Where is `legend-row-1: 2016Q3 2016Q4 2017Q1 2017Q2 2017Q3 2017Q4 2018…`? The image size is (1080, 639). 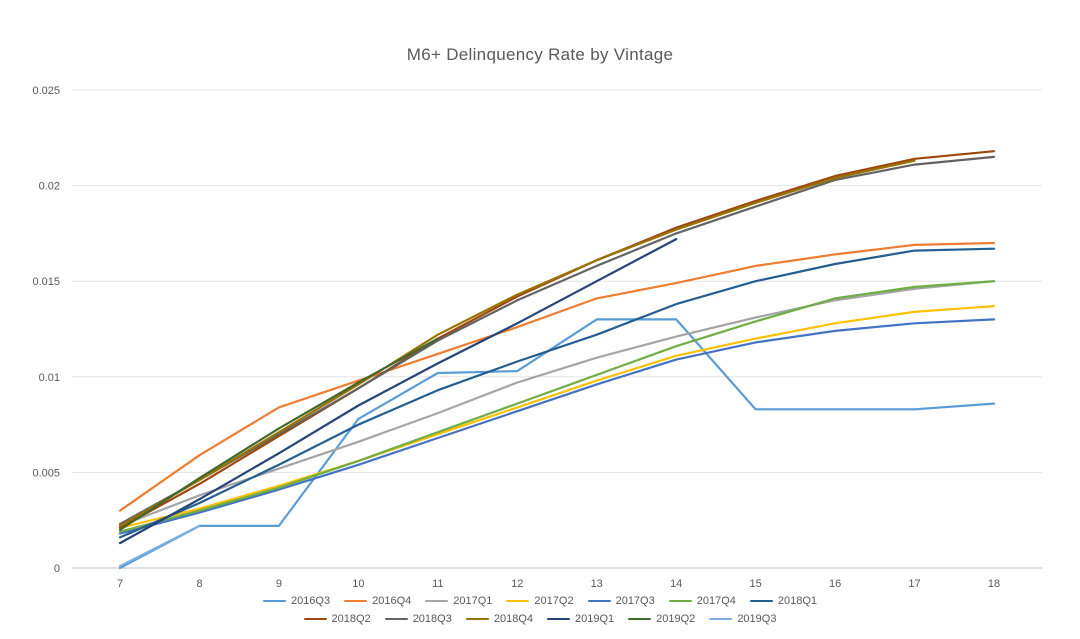 legend-row-1: 2016Q3 2016Q4 2017Q1 2017Q2 2017Q3 2017Q4 2018… is located at coordinates (540, 601).